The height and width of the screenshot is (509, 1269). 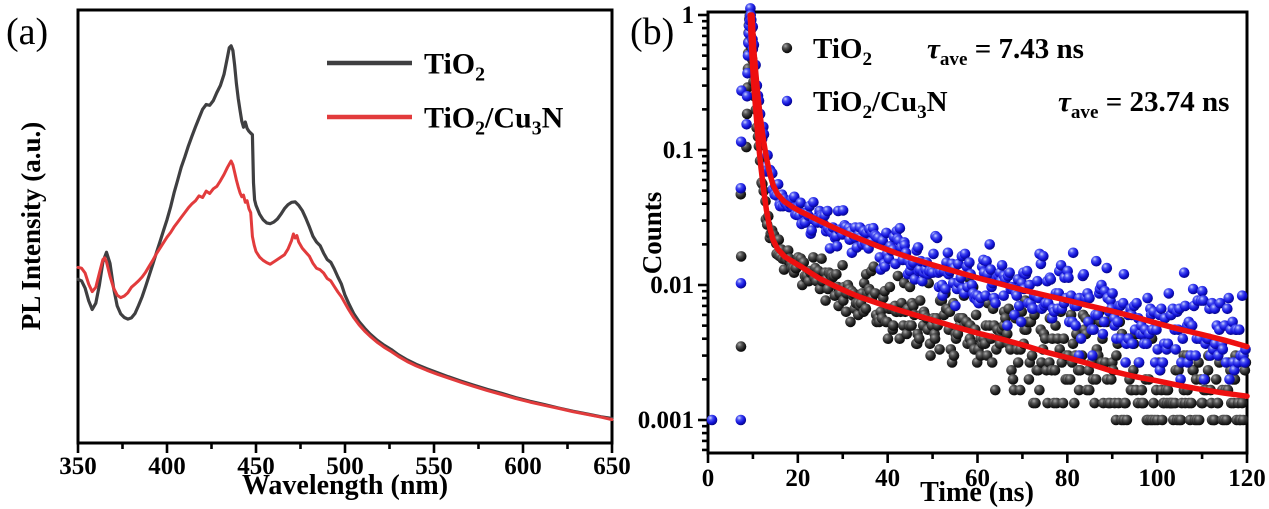 I want to click on time-axis-title: Time (ns), so click(x=977, y=492).